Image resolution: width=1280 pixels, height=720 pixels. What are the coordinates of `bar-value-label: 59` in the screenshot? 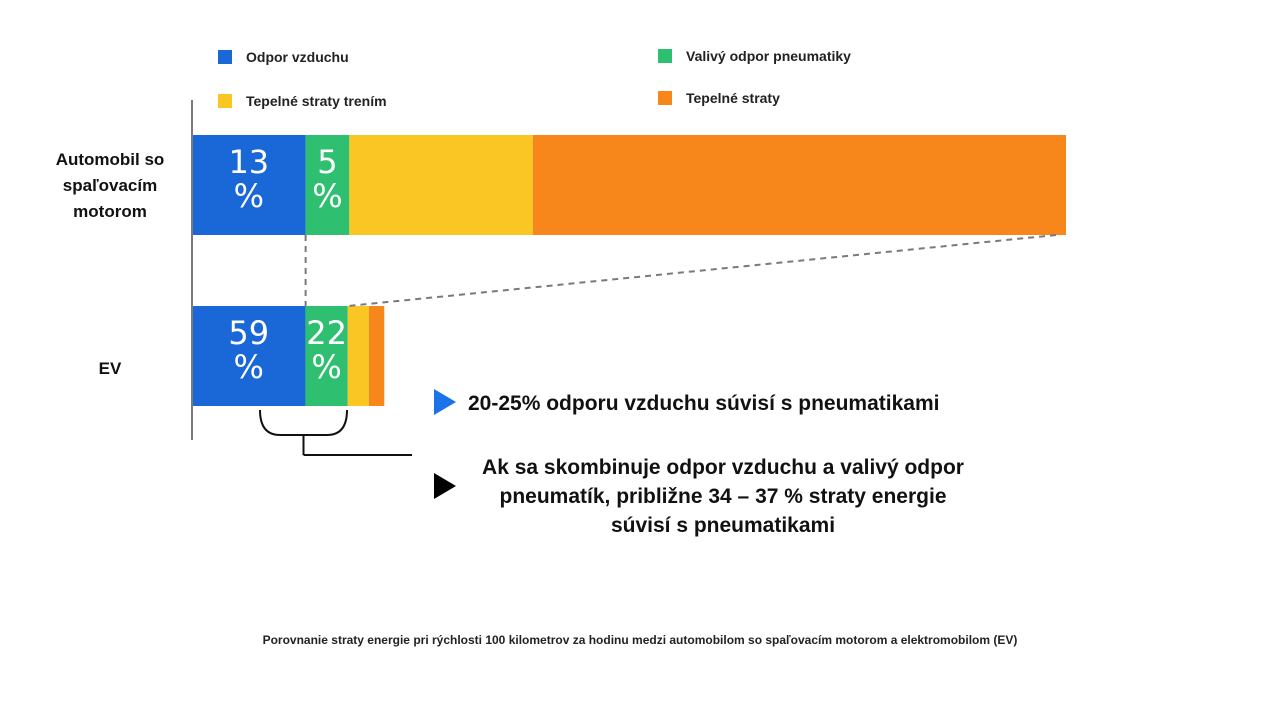 It's located at (248, 333).